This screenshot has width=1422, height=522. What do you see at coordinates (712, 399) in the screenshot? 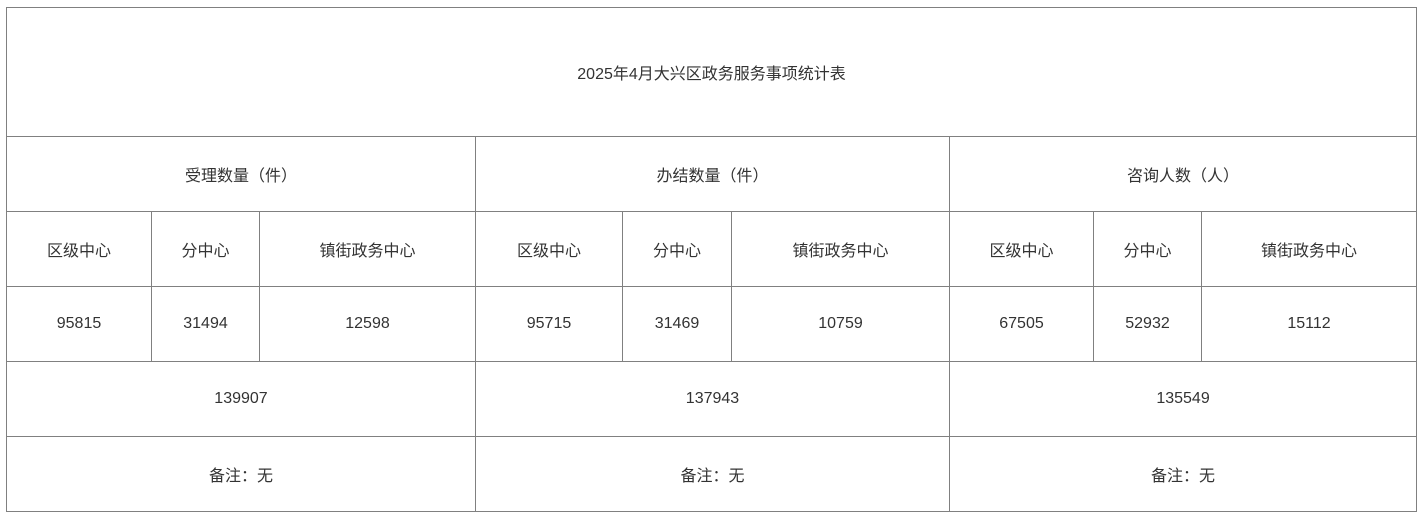
I see `total-completed: 137943` at bounding box center [712, 399].